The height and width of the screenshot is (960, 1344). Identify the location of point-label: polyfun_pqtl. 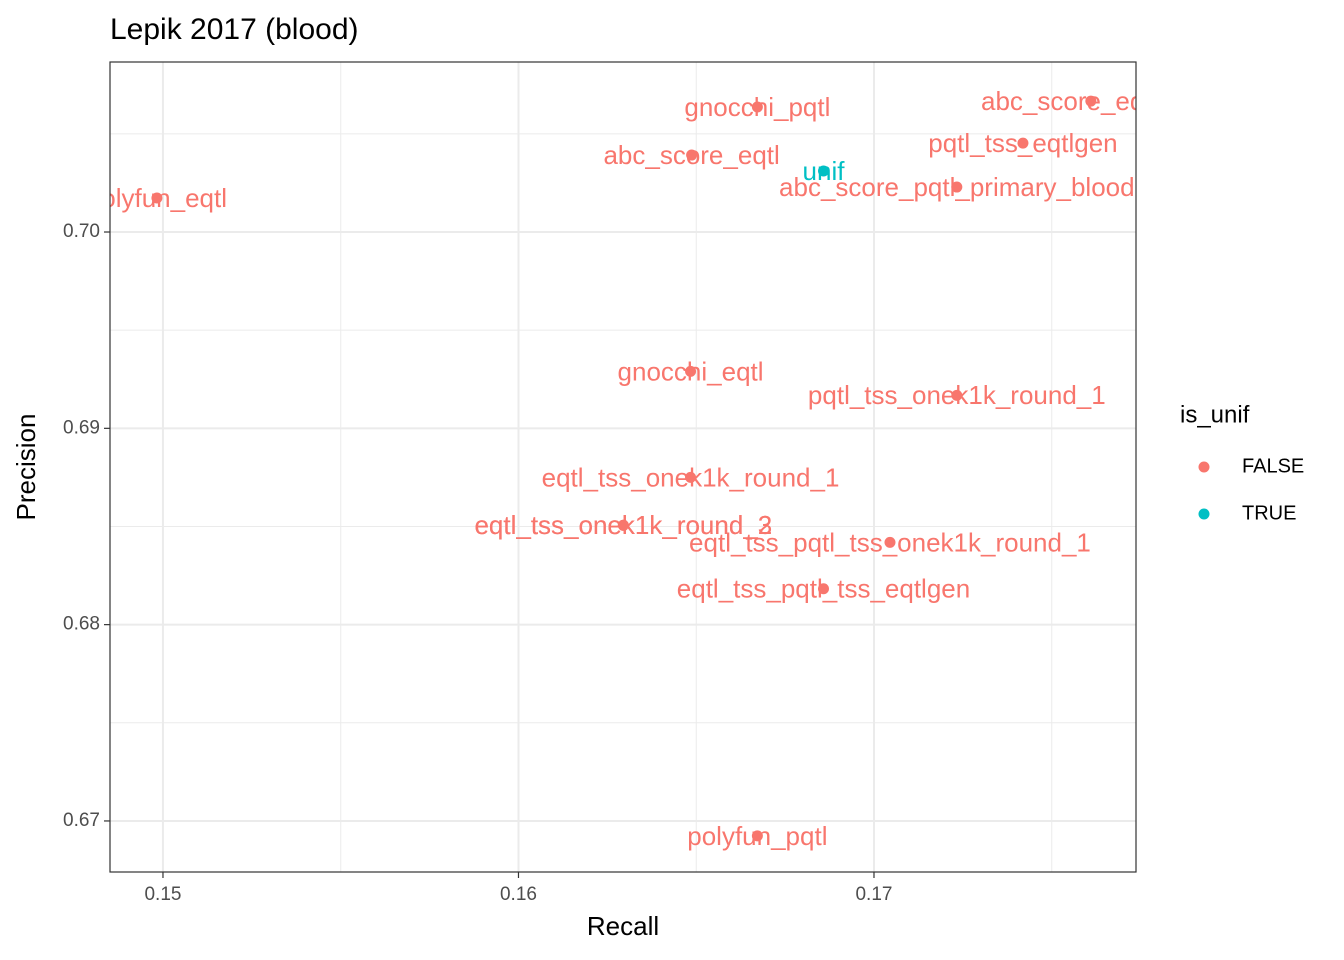
(757, 836).